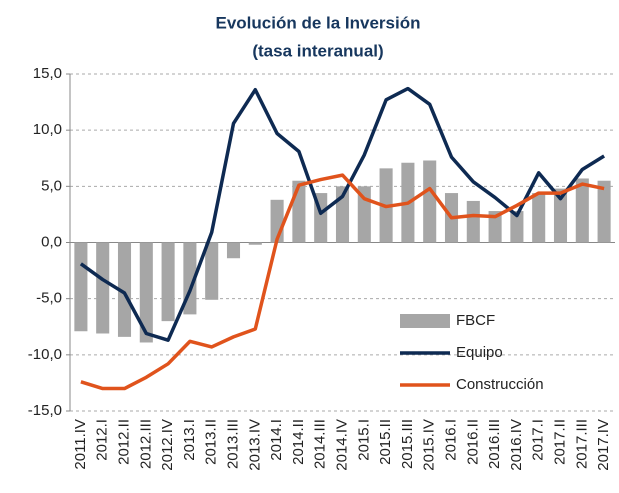 Image resolution: width=619 pixels, height=493 pixels. Describe the element at coordinates (102, 440) in the screenshot. I see `x-tick-label: 2012.I` at that location.